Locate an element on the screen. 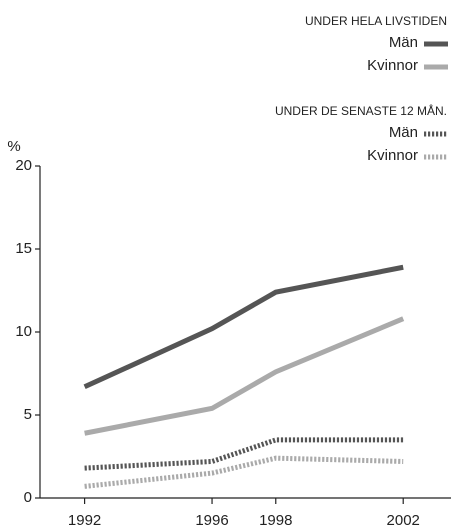 This screenshot has height=531, width=451. legend-title: UNDER DE SENASTE 12 MÅN. is located at coordinates (361, 110).